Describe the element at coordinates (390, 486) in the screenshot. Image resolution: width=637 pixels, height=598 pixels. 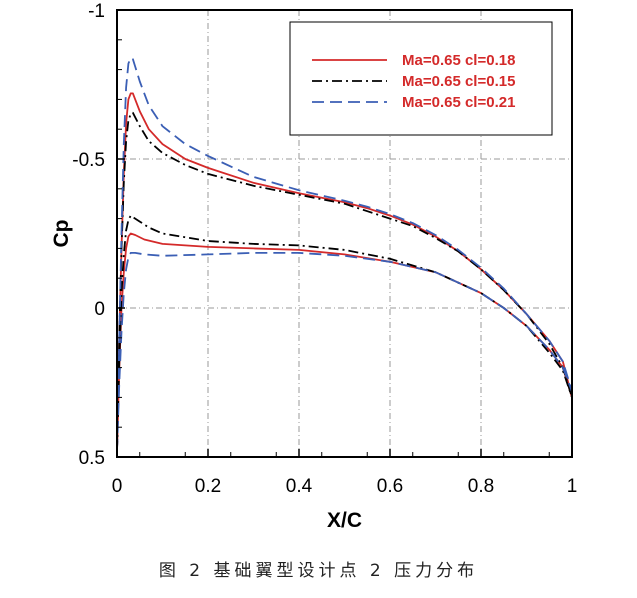
I see `x-tick-label: 0.6` at that location.